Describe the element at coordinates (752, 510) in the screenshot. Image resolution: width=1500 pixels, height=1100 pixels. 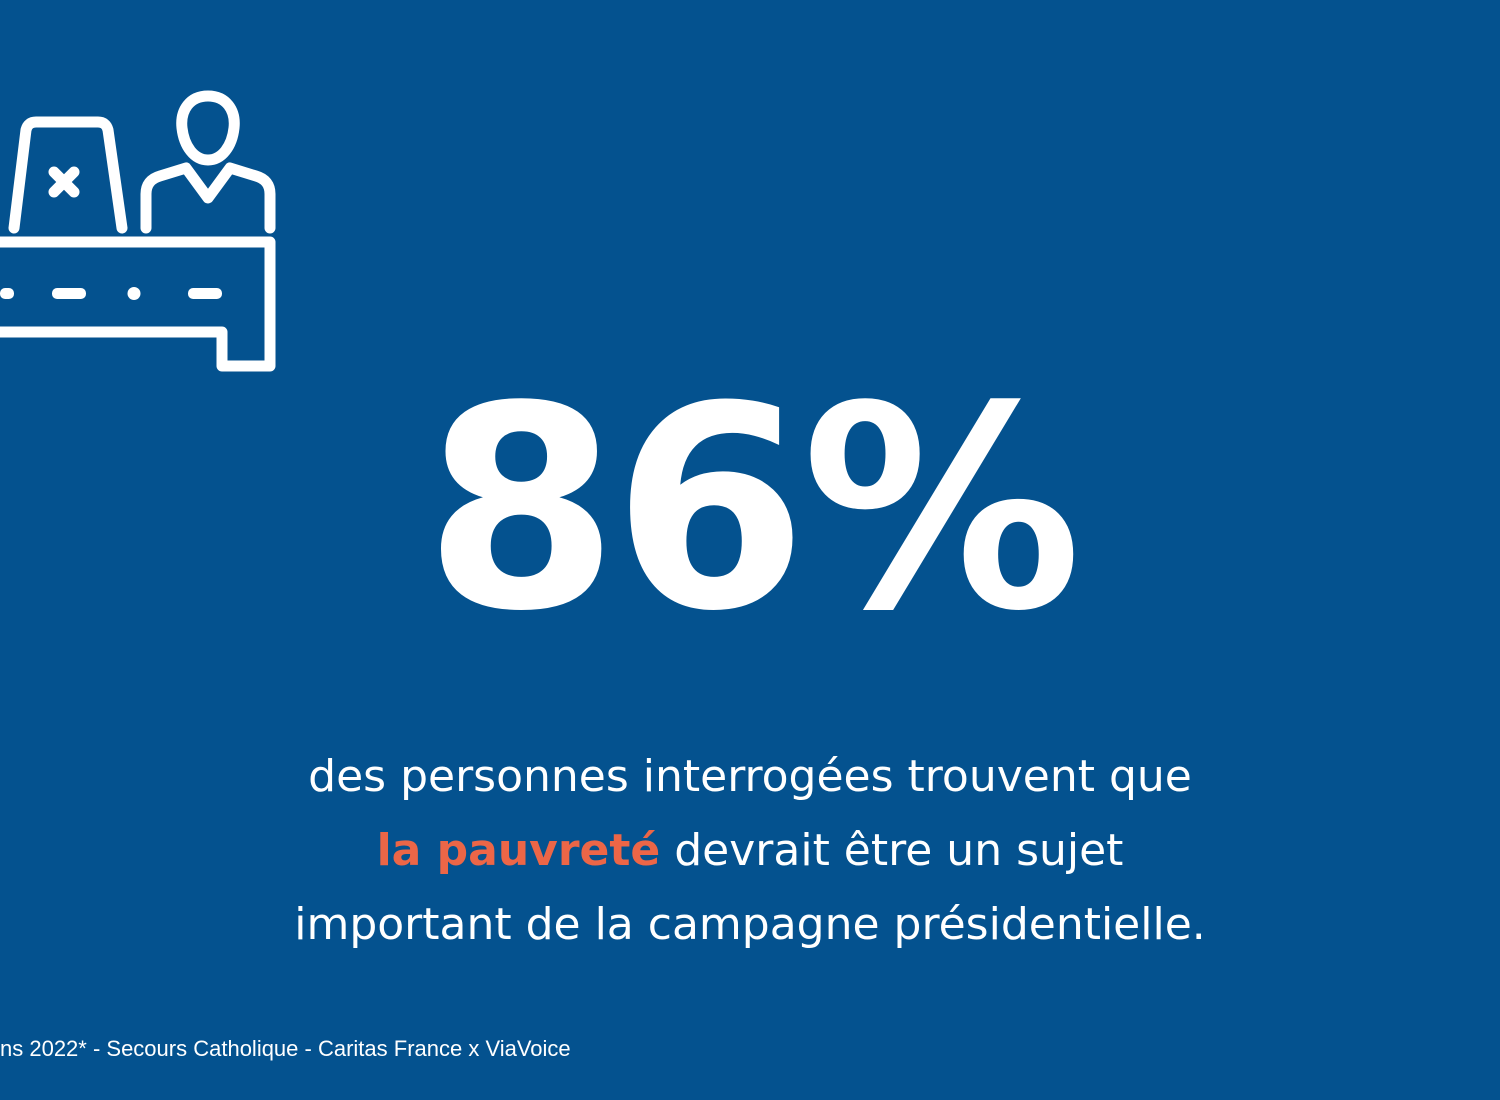
I see `stat-value: 86%` at that location.